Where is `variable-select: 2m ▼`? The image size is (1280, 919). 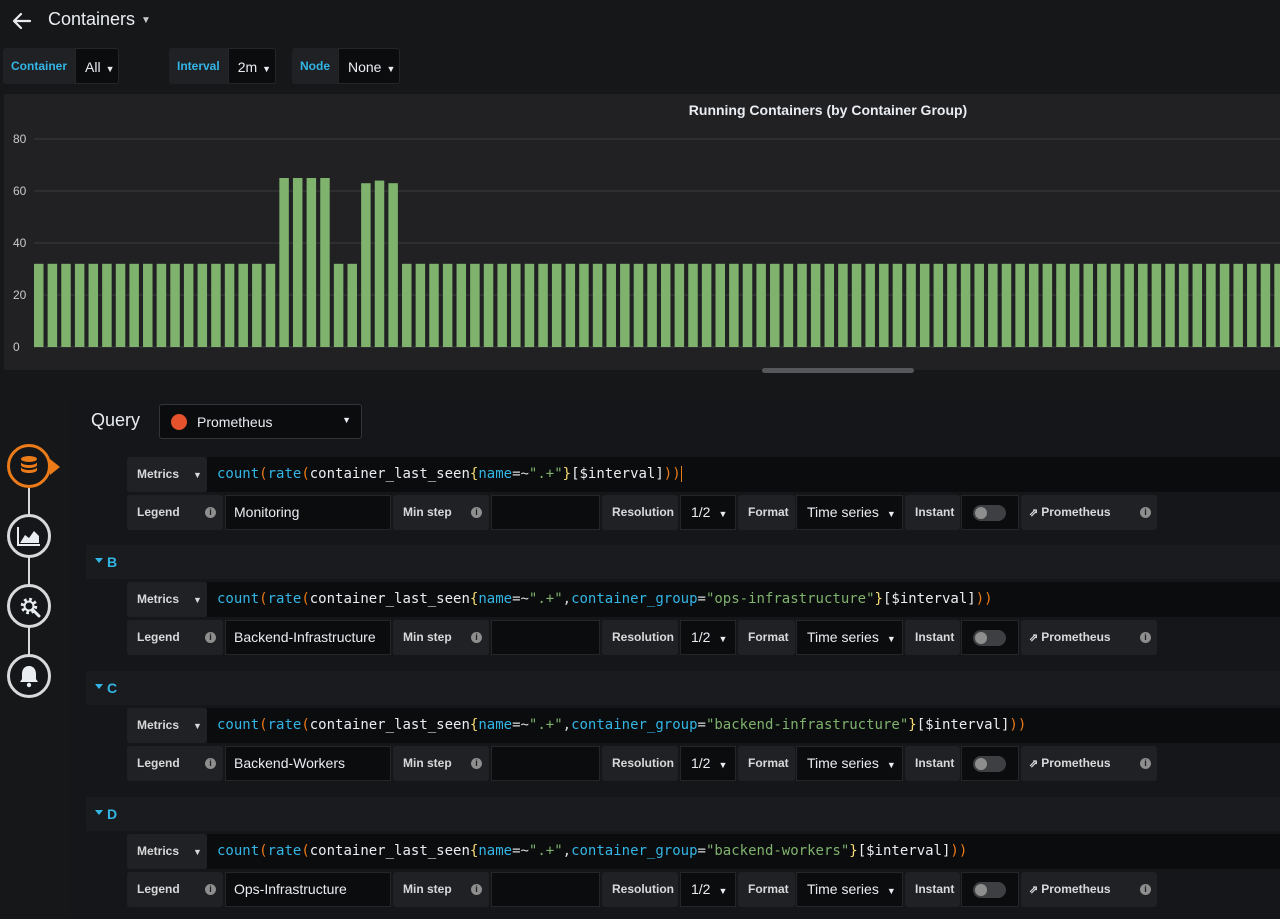 variable-select: 2m ▼ is located at coordinates (251, 66).